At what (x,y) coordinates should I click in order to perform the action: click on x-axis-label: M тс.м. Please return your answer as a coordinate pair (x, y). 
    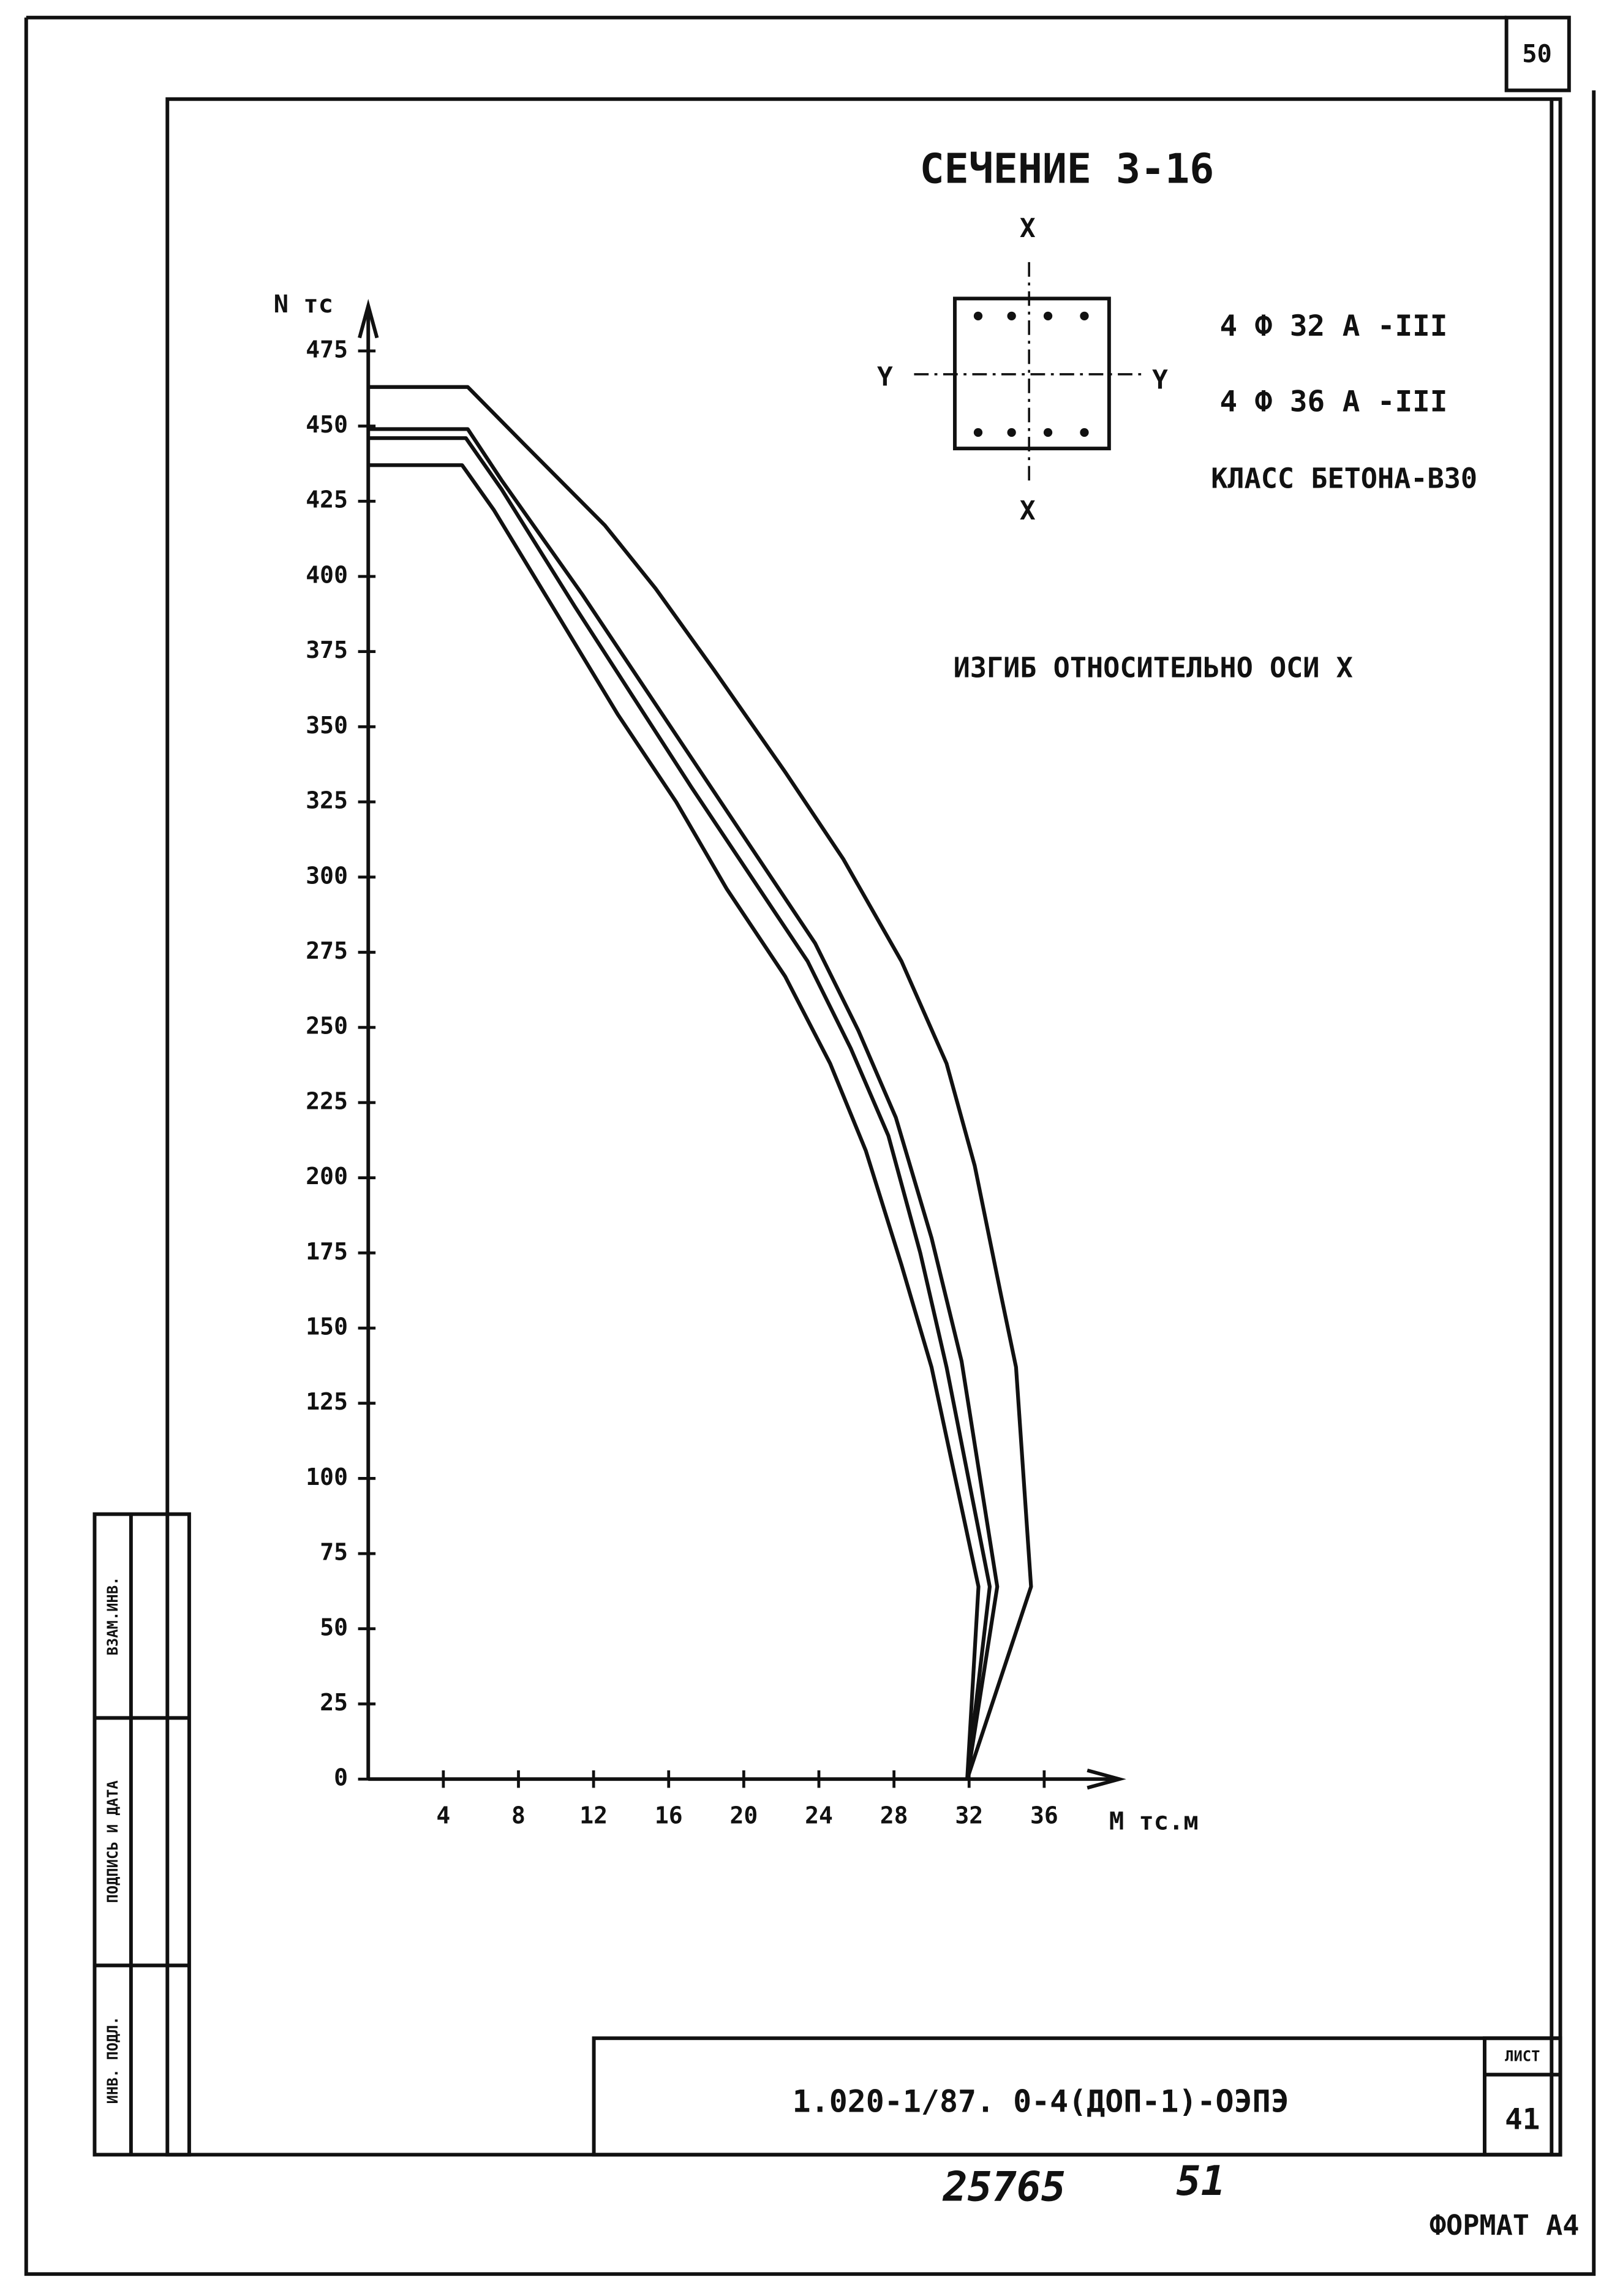
    Looking at the image, I should click on (1154, 1821).